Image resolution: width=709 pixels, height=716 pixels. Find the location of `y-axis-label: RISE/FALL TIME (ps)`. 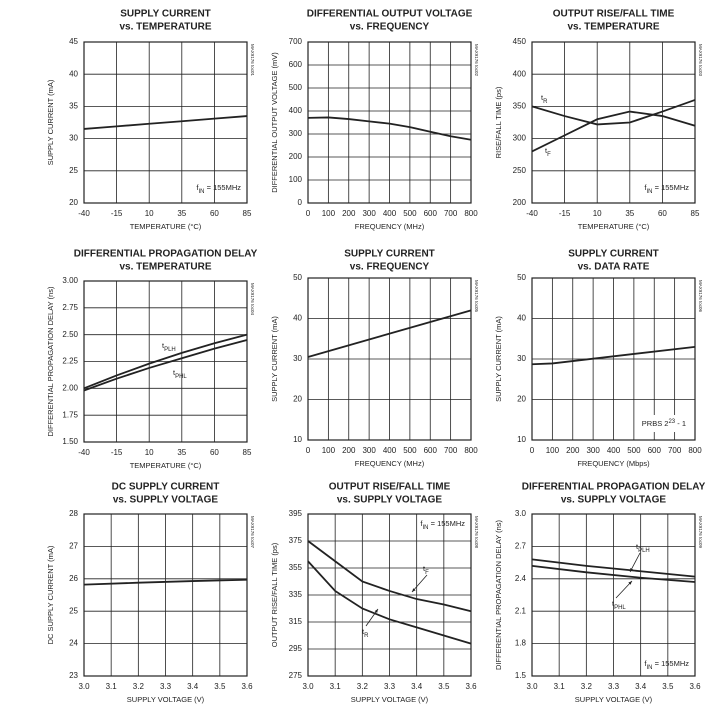

y-axis-label: RISE/FALL TIME (ps) is located at coordinates (498, 122).